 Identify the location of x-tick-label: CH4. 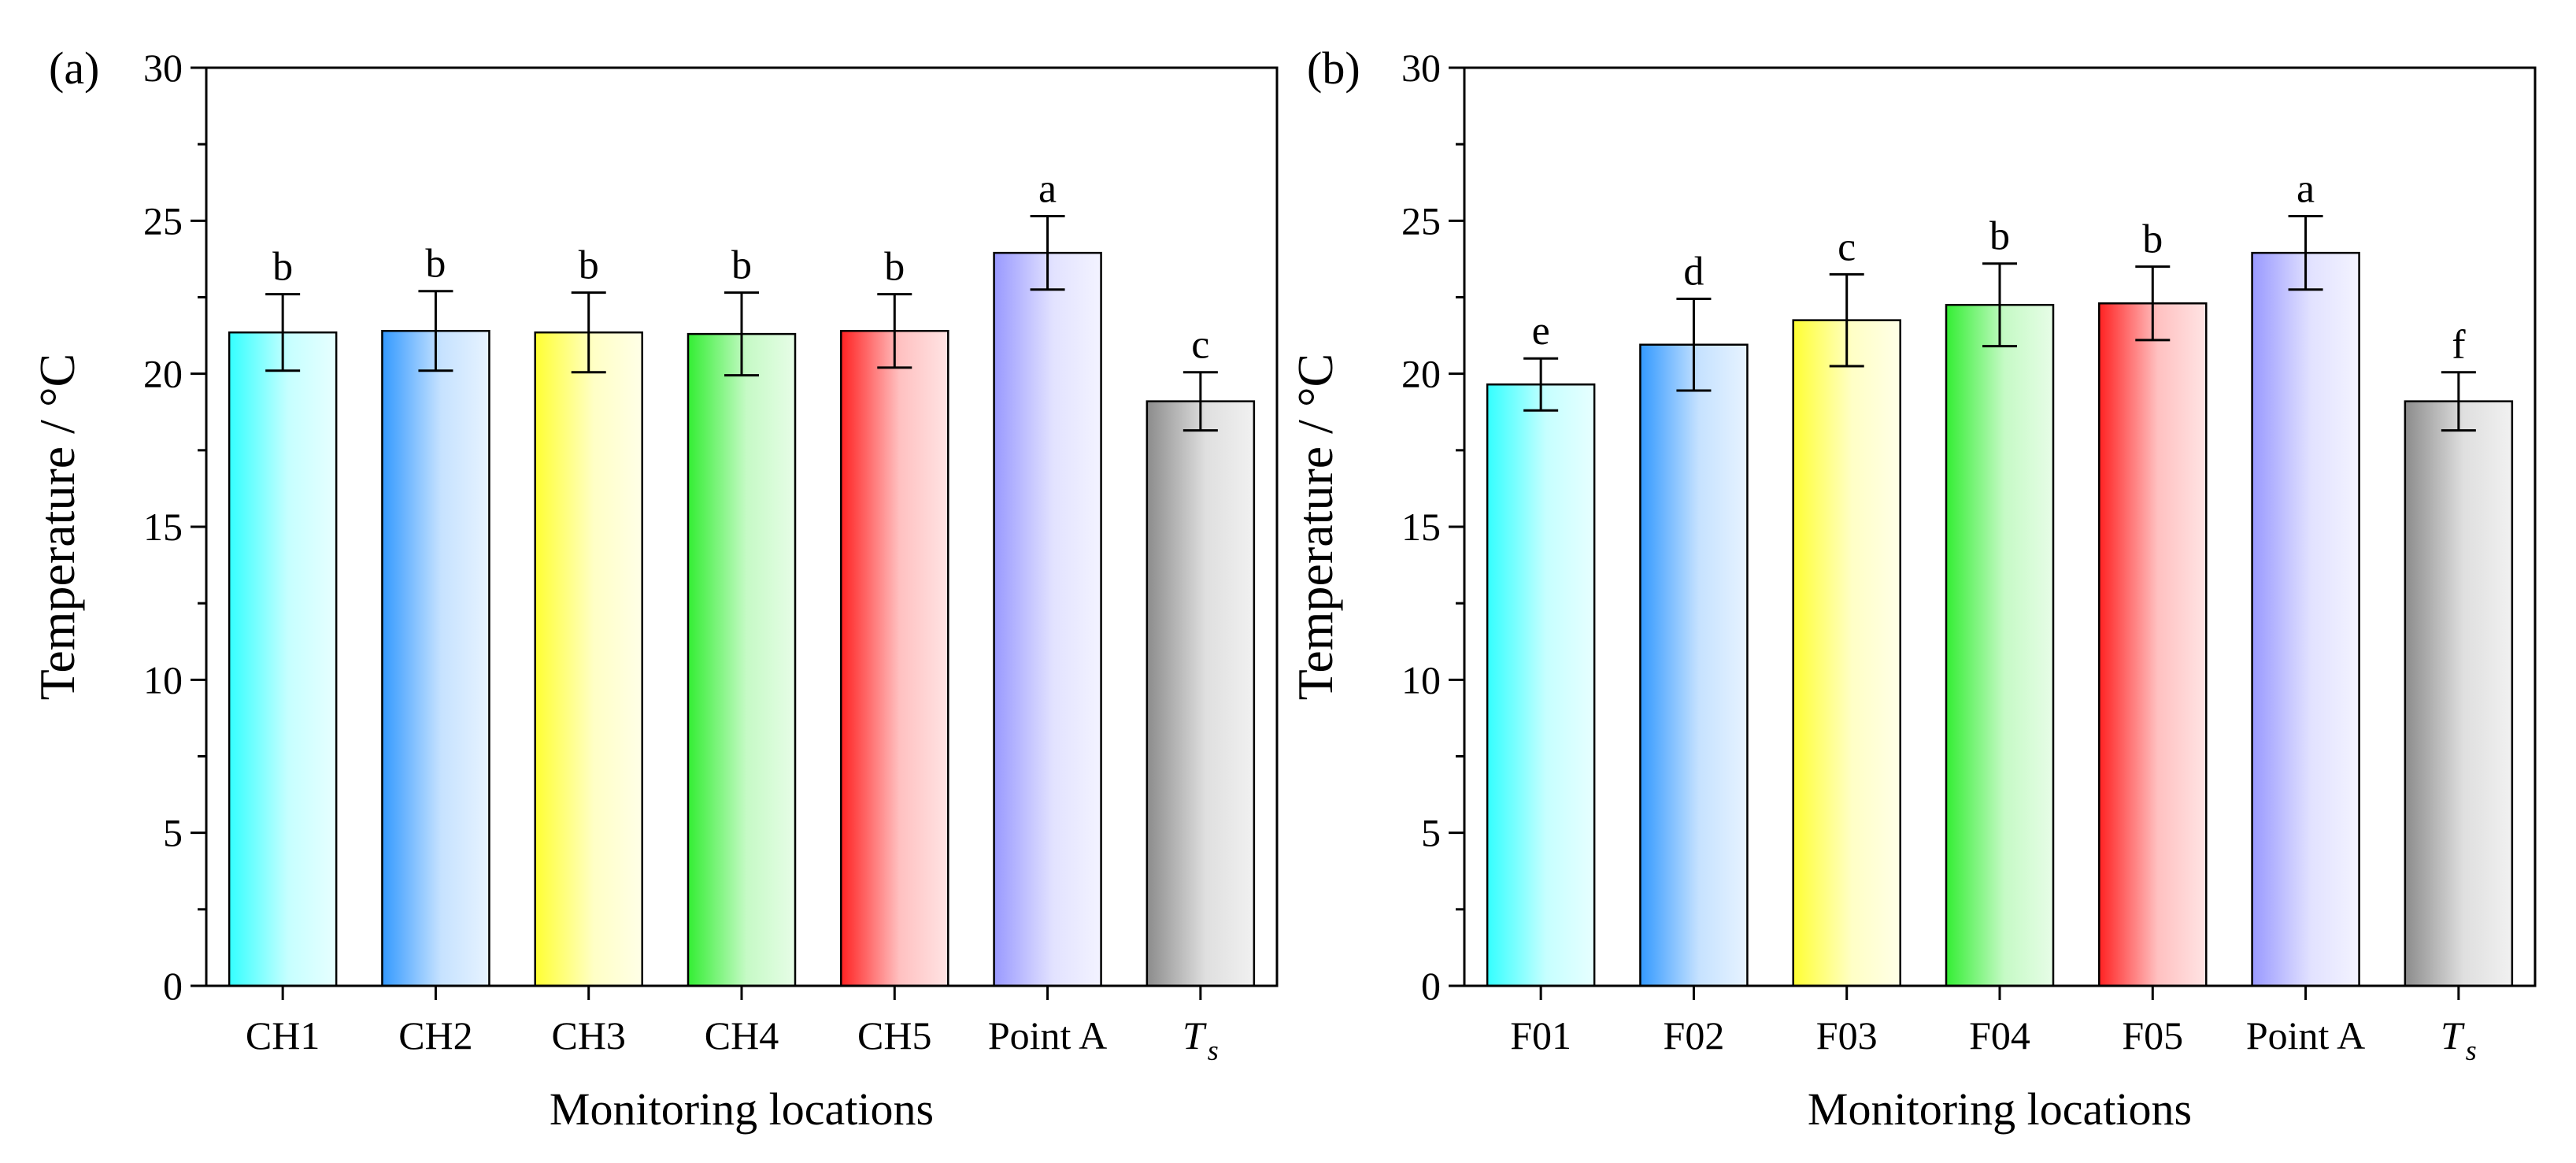
(742, 1035).